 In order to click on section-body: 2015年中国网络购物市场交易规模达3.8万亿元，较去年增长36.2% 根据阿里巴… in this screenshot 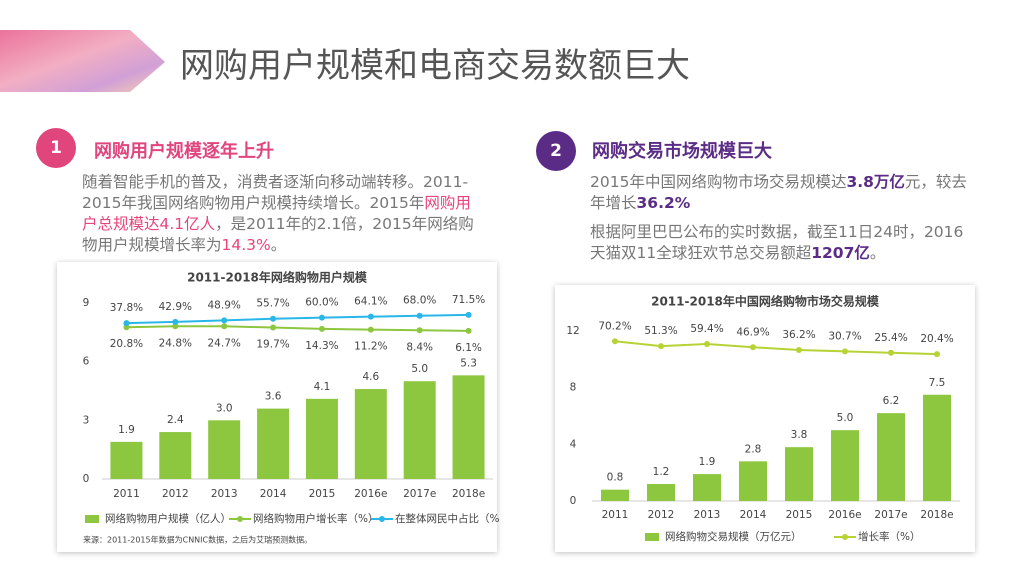, I will do `click(782, 222)`.